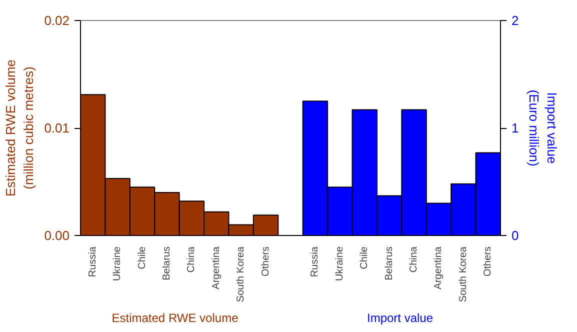  I want to click on y2-tick-label: 0, so click(515, 235).